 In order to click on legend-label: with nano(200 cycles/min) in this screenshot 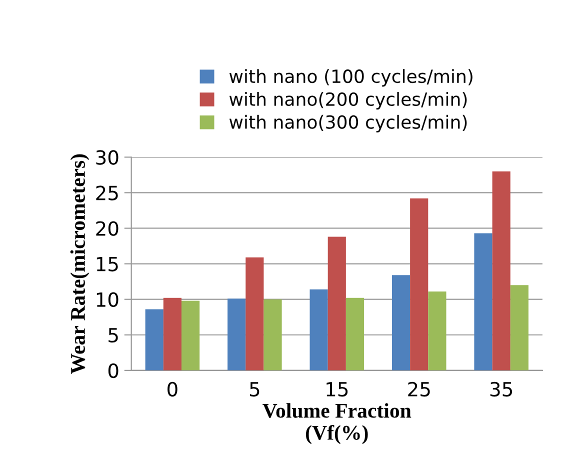, I will do `click(348, 101)`.